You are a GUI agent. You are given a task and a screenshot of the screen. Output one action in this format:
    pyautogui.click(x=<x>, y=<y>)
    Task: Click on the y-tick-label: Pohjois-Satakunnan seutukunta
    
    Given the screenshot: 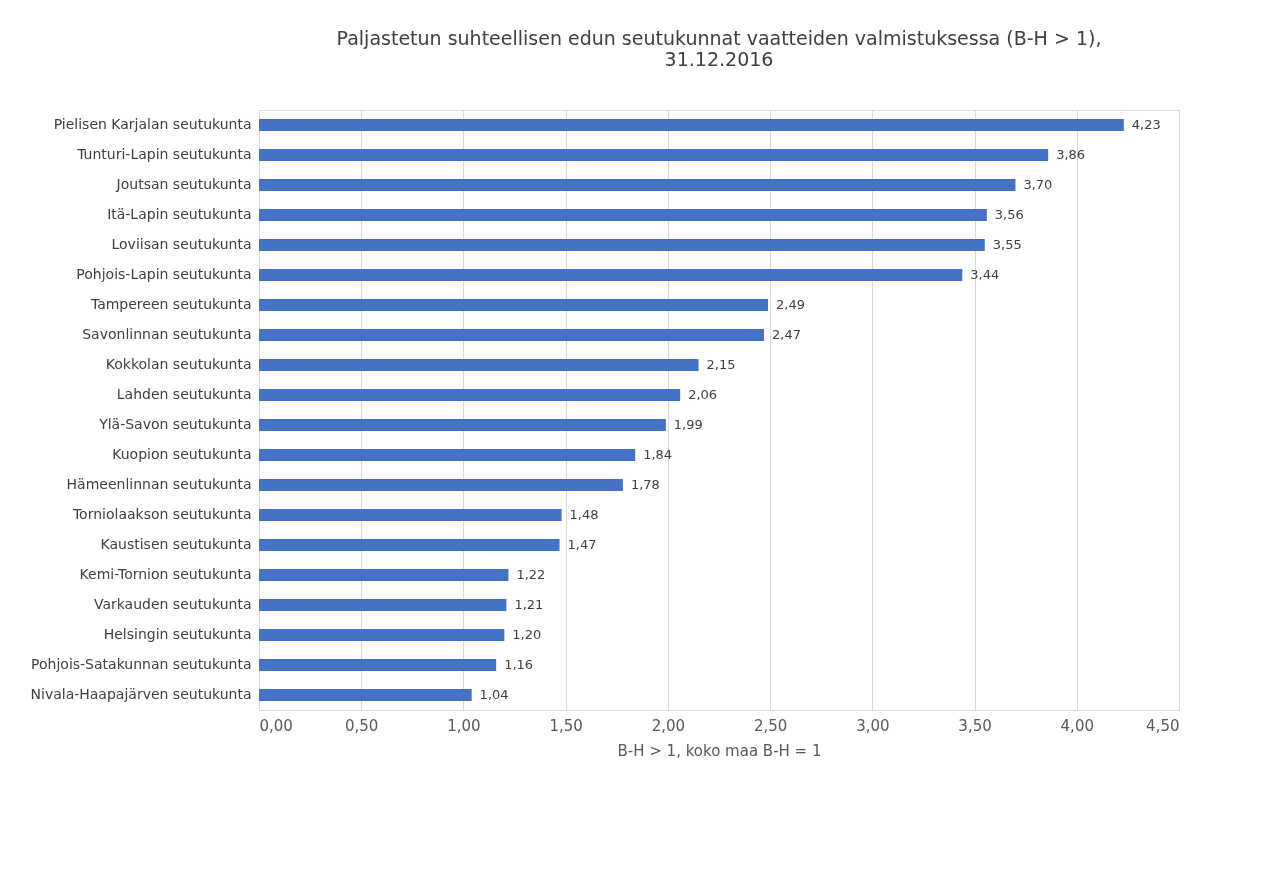 What is the action you would take?
    pyautogui.click(x=141, y=664)
    